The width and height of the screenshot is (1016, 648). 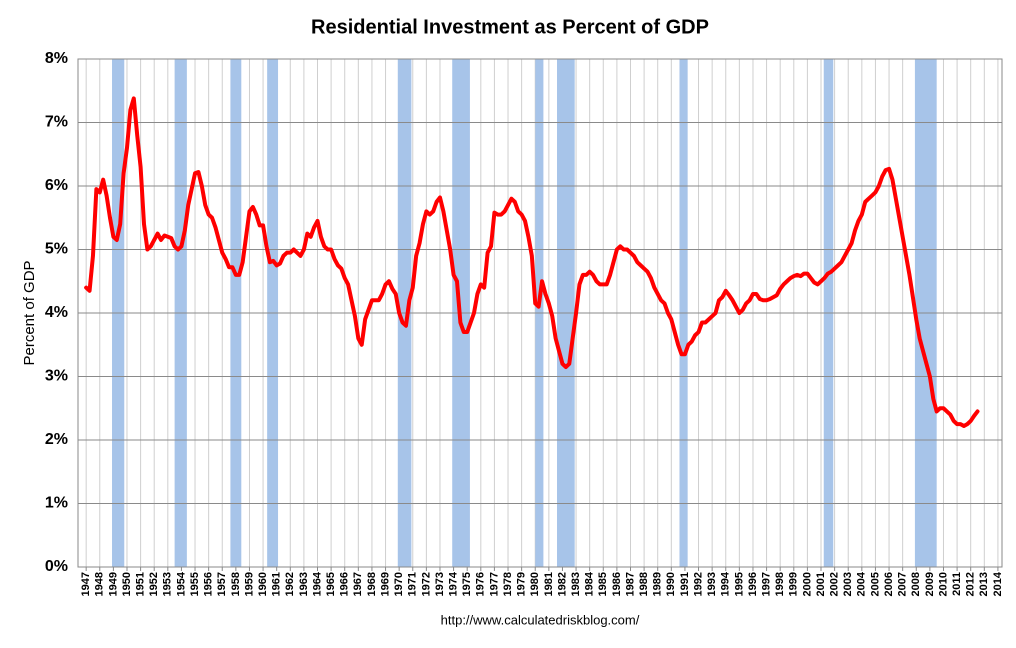 I want to click on x-tick-label: 1948, so click(x=100, y=584).